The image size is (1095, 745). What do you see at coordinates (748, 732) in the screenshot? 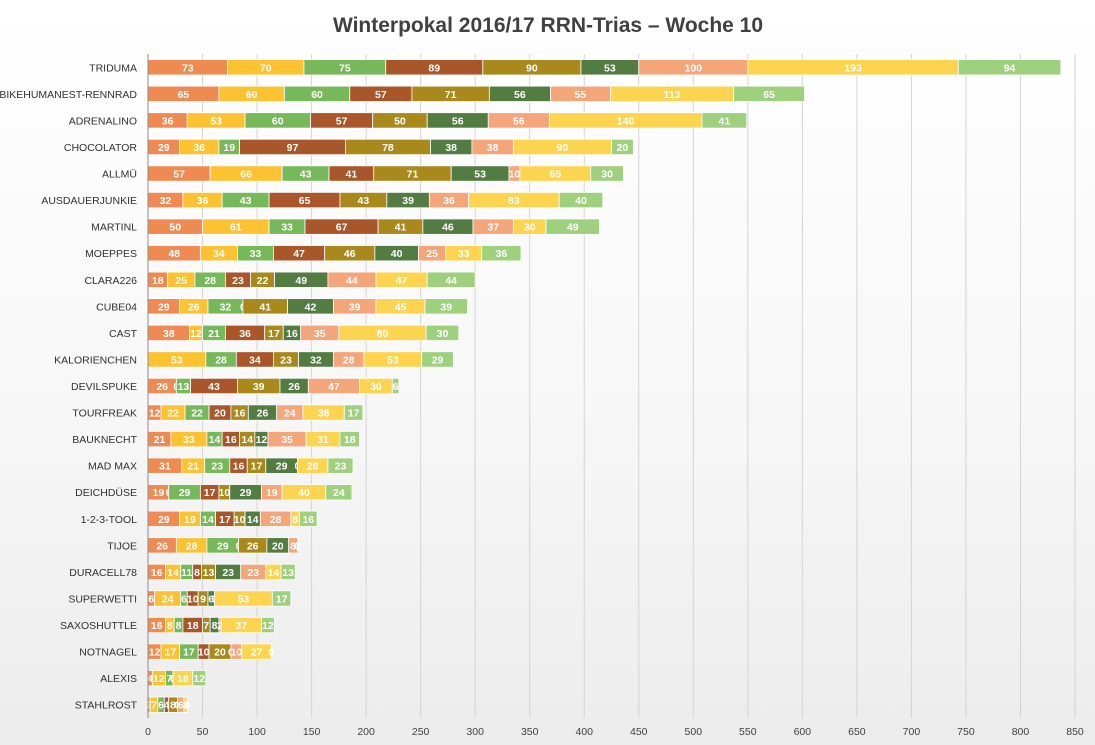
I see `x-tick-label: 550` at bounding box center [748, 732].